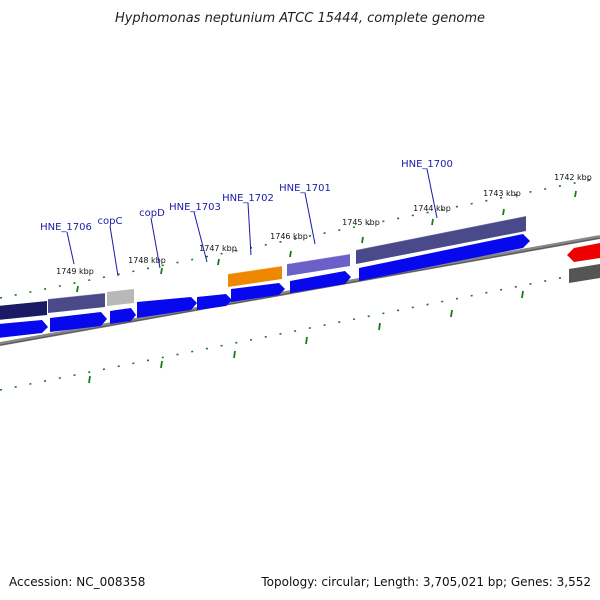  What do you see at coordinates (152, 213) in the screenshot?
I see `gene-label-copd: copD` at bounding box center [152, 213].